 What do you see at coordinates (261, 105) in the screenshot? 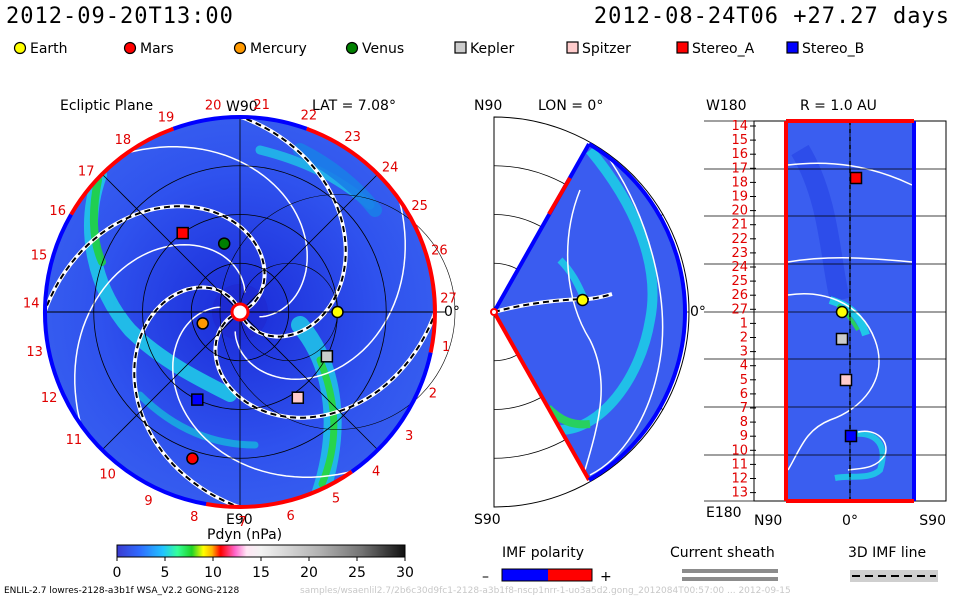
I see `carrington-label-21: 21` at bounding box center [261, 105].